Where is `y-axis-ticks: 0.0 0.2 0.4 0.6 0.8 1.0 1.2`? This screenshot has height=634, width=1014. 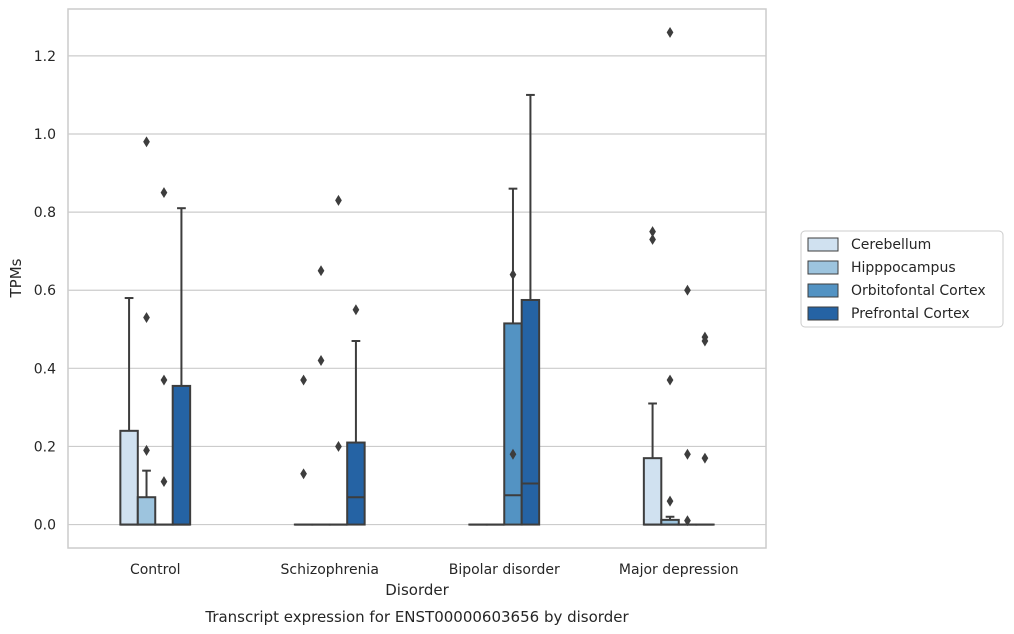 y-axis-ticks: 0.0 0.2 0.4 0.6 0.8 1.0 1.2 is located at coordinates (45, 291).